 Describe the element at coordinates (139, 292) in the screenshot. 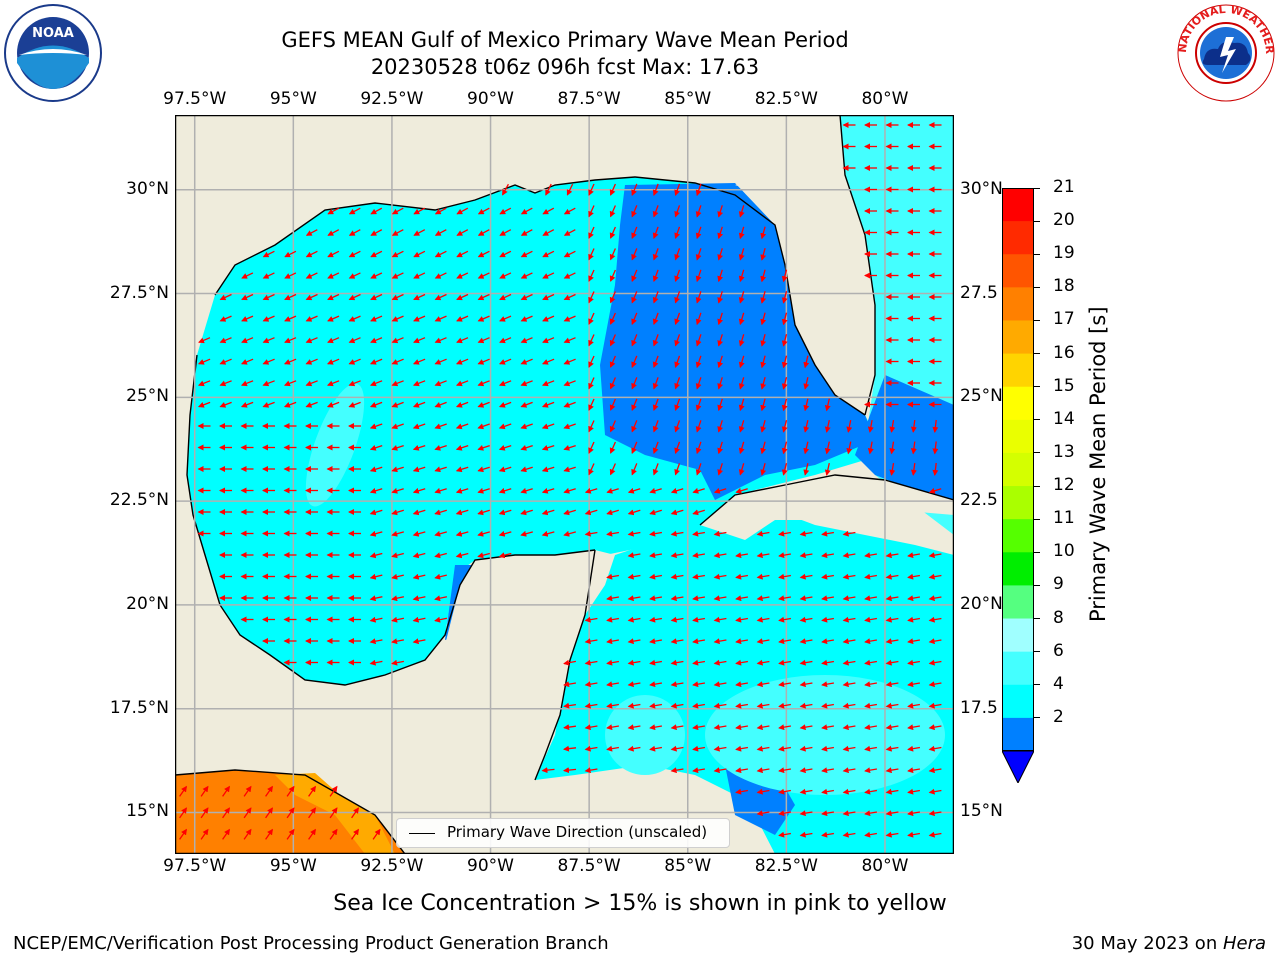

I see `lat-label-left: 27.5°N` at that location.